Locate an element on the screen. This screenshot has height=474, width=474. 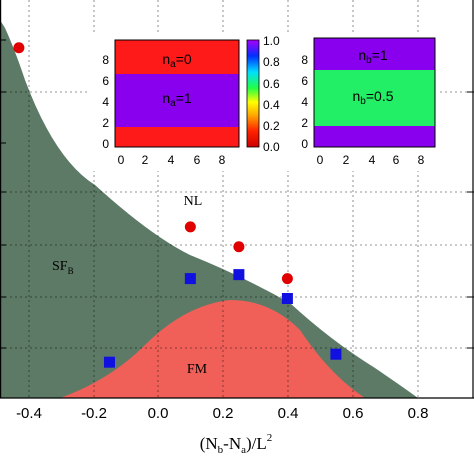
inset-b-frame is located at coordinates (374, 92).